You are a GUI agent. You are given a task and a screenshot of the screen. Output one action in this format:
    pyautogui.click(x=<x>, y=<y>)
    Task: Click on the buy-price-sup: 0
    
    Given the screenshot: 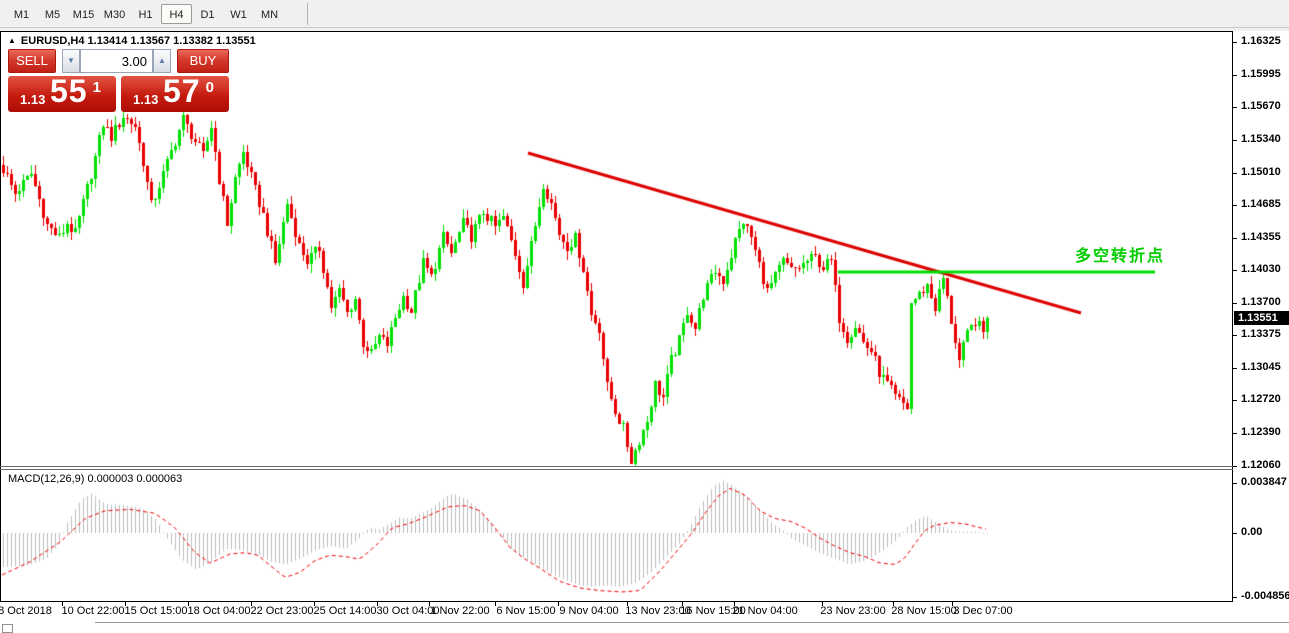 What is the action you would take?
    pyautogui.click(x=209, y=87)
    